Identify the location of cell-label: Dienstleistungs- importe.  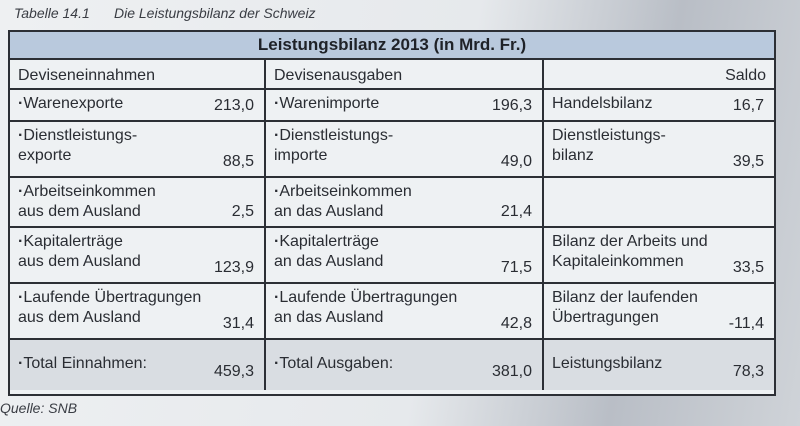
(378, 146).